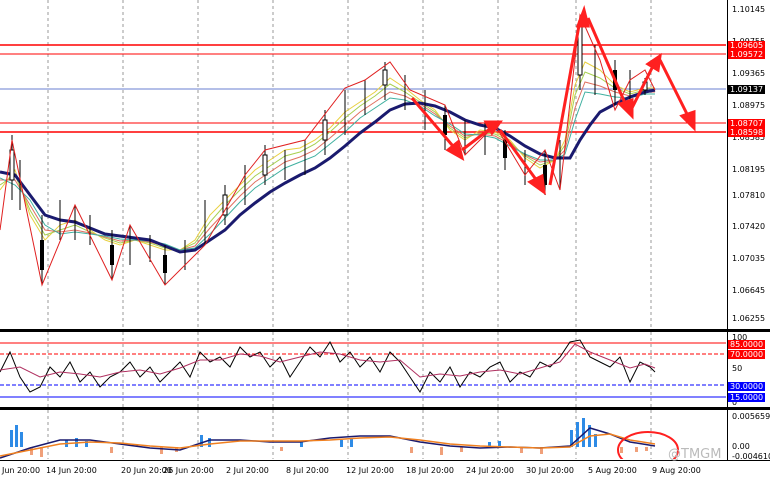  I want to click on rsi-tick: 100, so click(740, 337).